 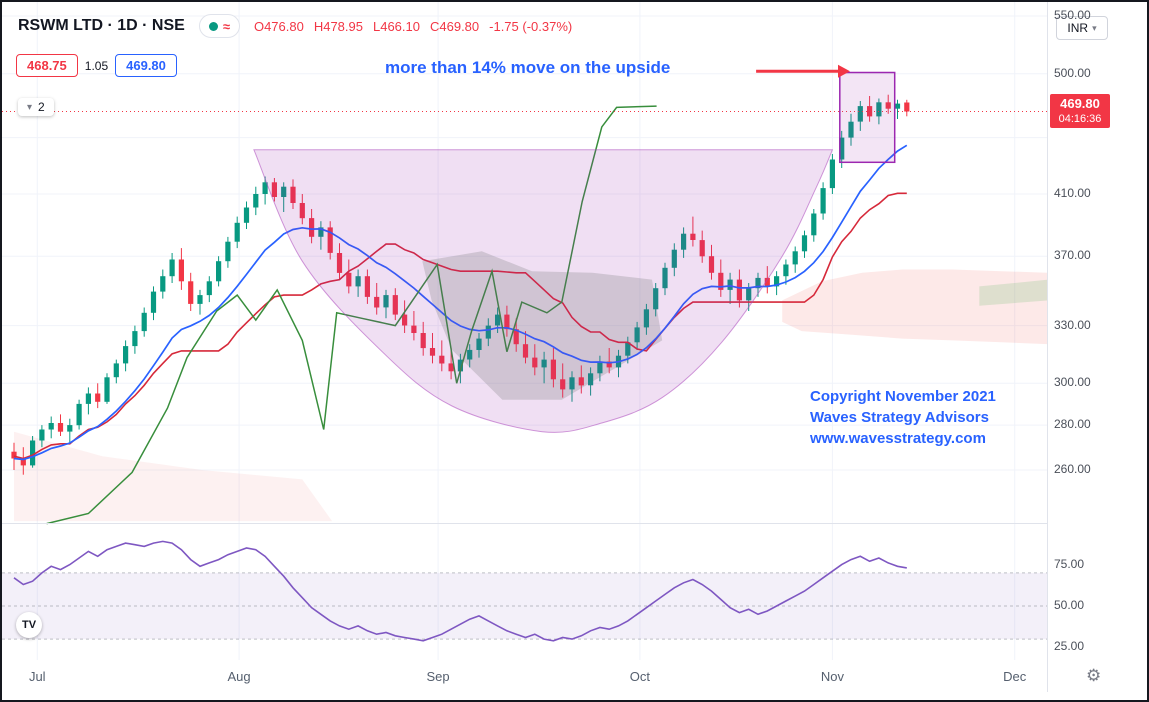 I want to click on time-axis: Jul Aug Sep Oct Nov Dec, so click(x=574, y=676).